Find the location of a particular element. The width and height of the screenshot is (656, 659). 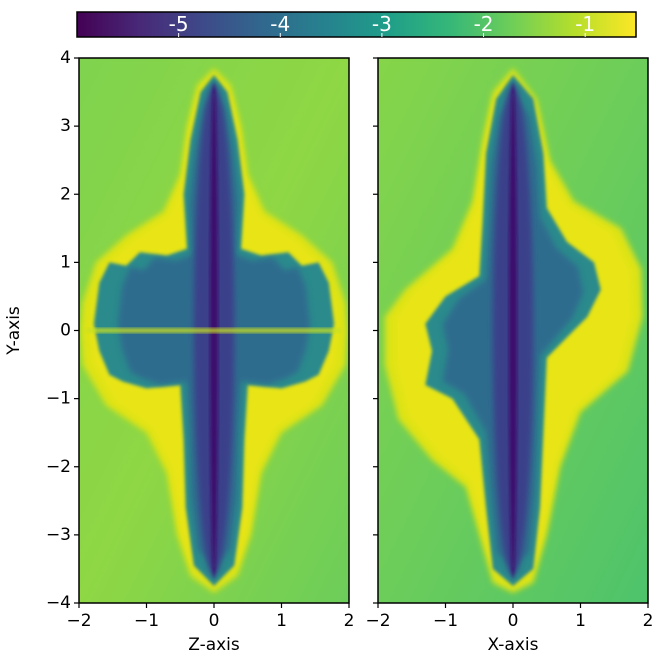

y-tick-label: 1 is located at coordinates (65, 262).